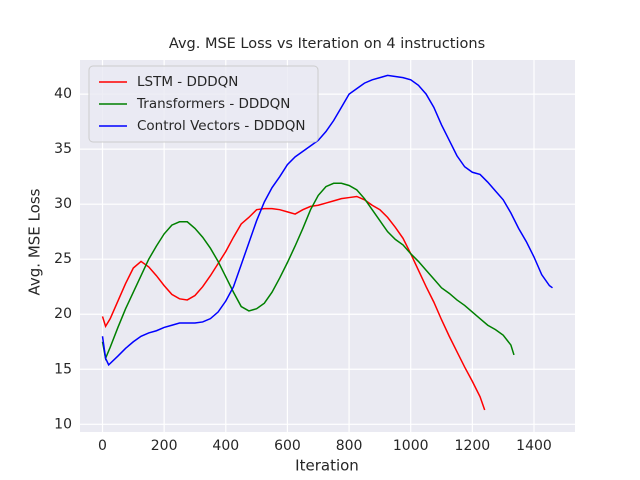 The image size is (640, 480). I want to click on x-tick-label: 200, so click(164, 446).